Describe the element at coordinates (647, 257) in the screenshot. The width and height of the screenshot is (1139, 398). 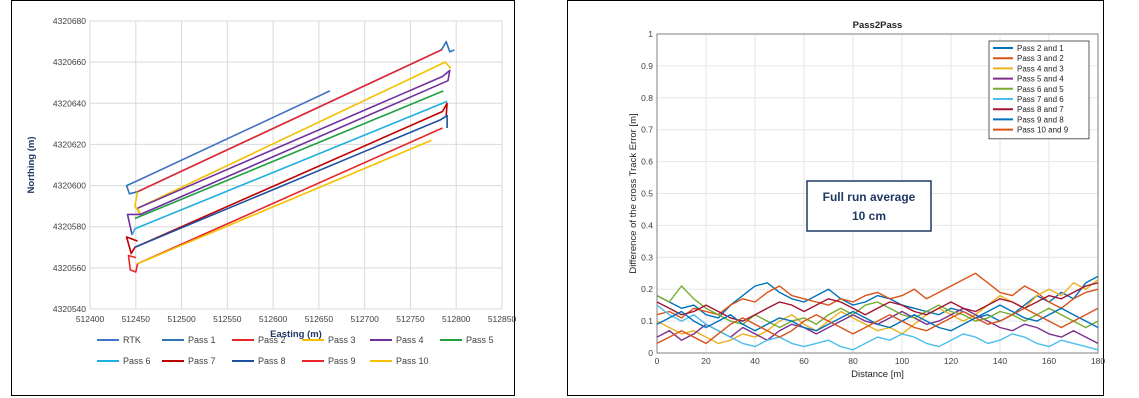
I see `y-tick-label: 0.3` at that location.